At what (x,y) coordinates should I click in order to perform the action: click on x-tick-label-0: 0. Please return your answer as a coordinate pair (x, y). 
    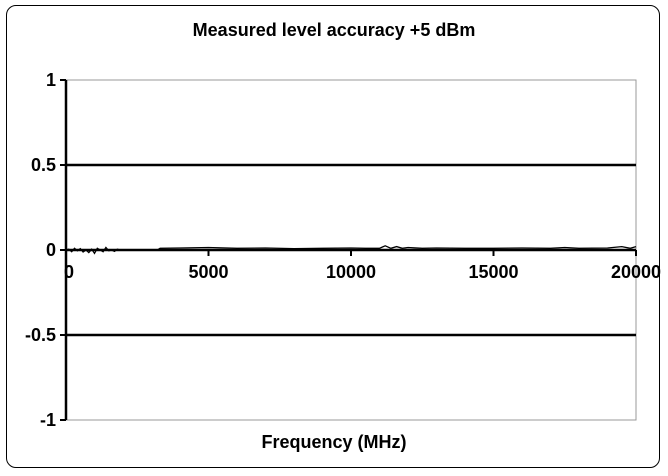
    Looking at the image, I should click on (69, 272).